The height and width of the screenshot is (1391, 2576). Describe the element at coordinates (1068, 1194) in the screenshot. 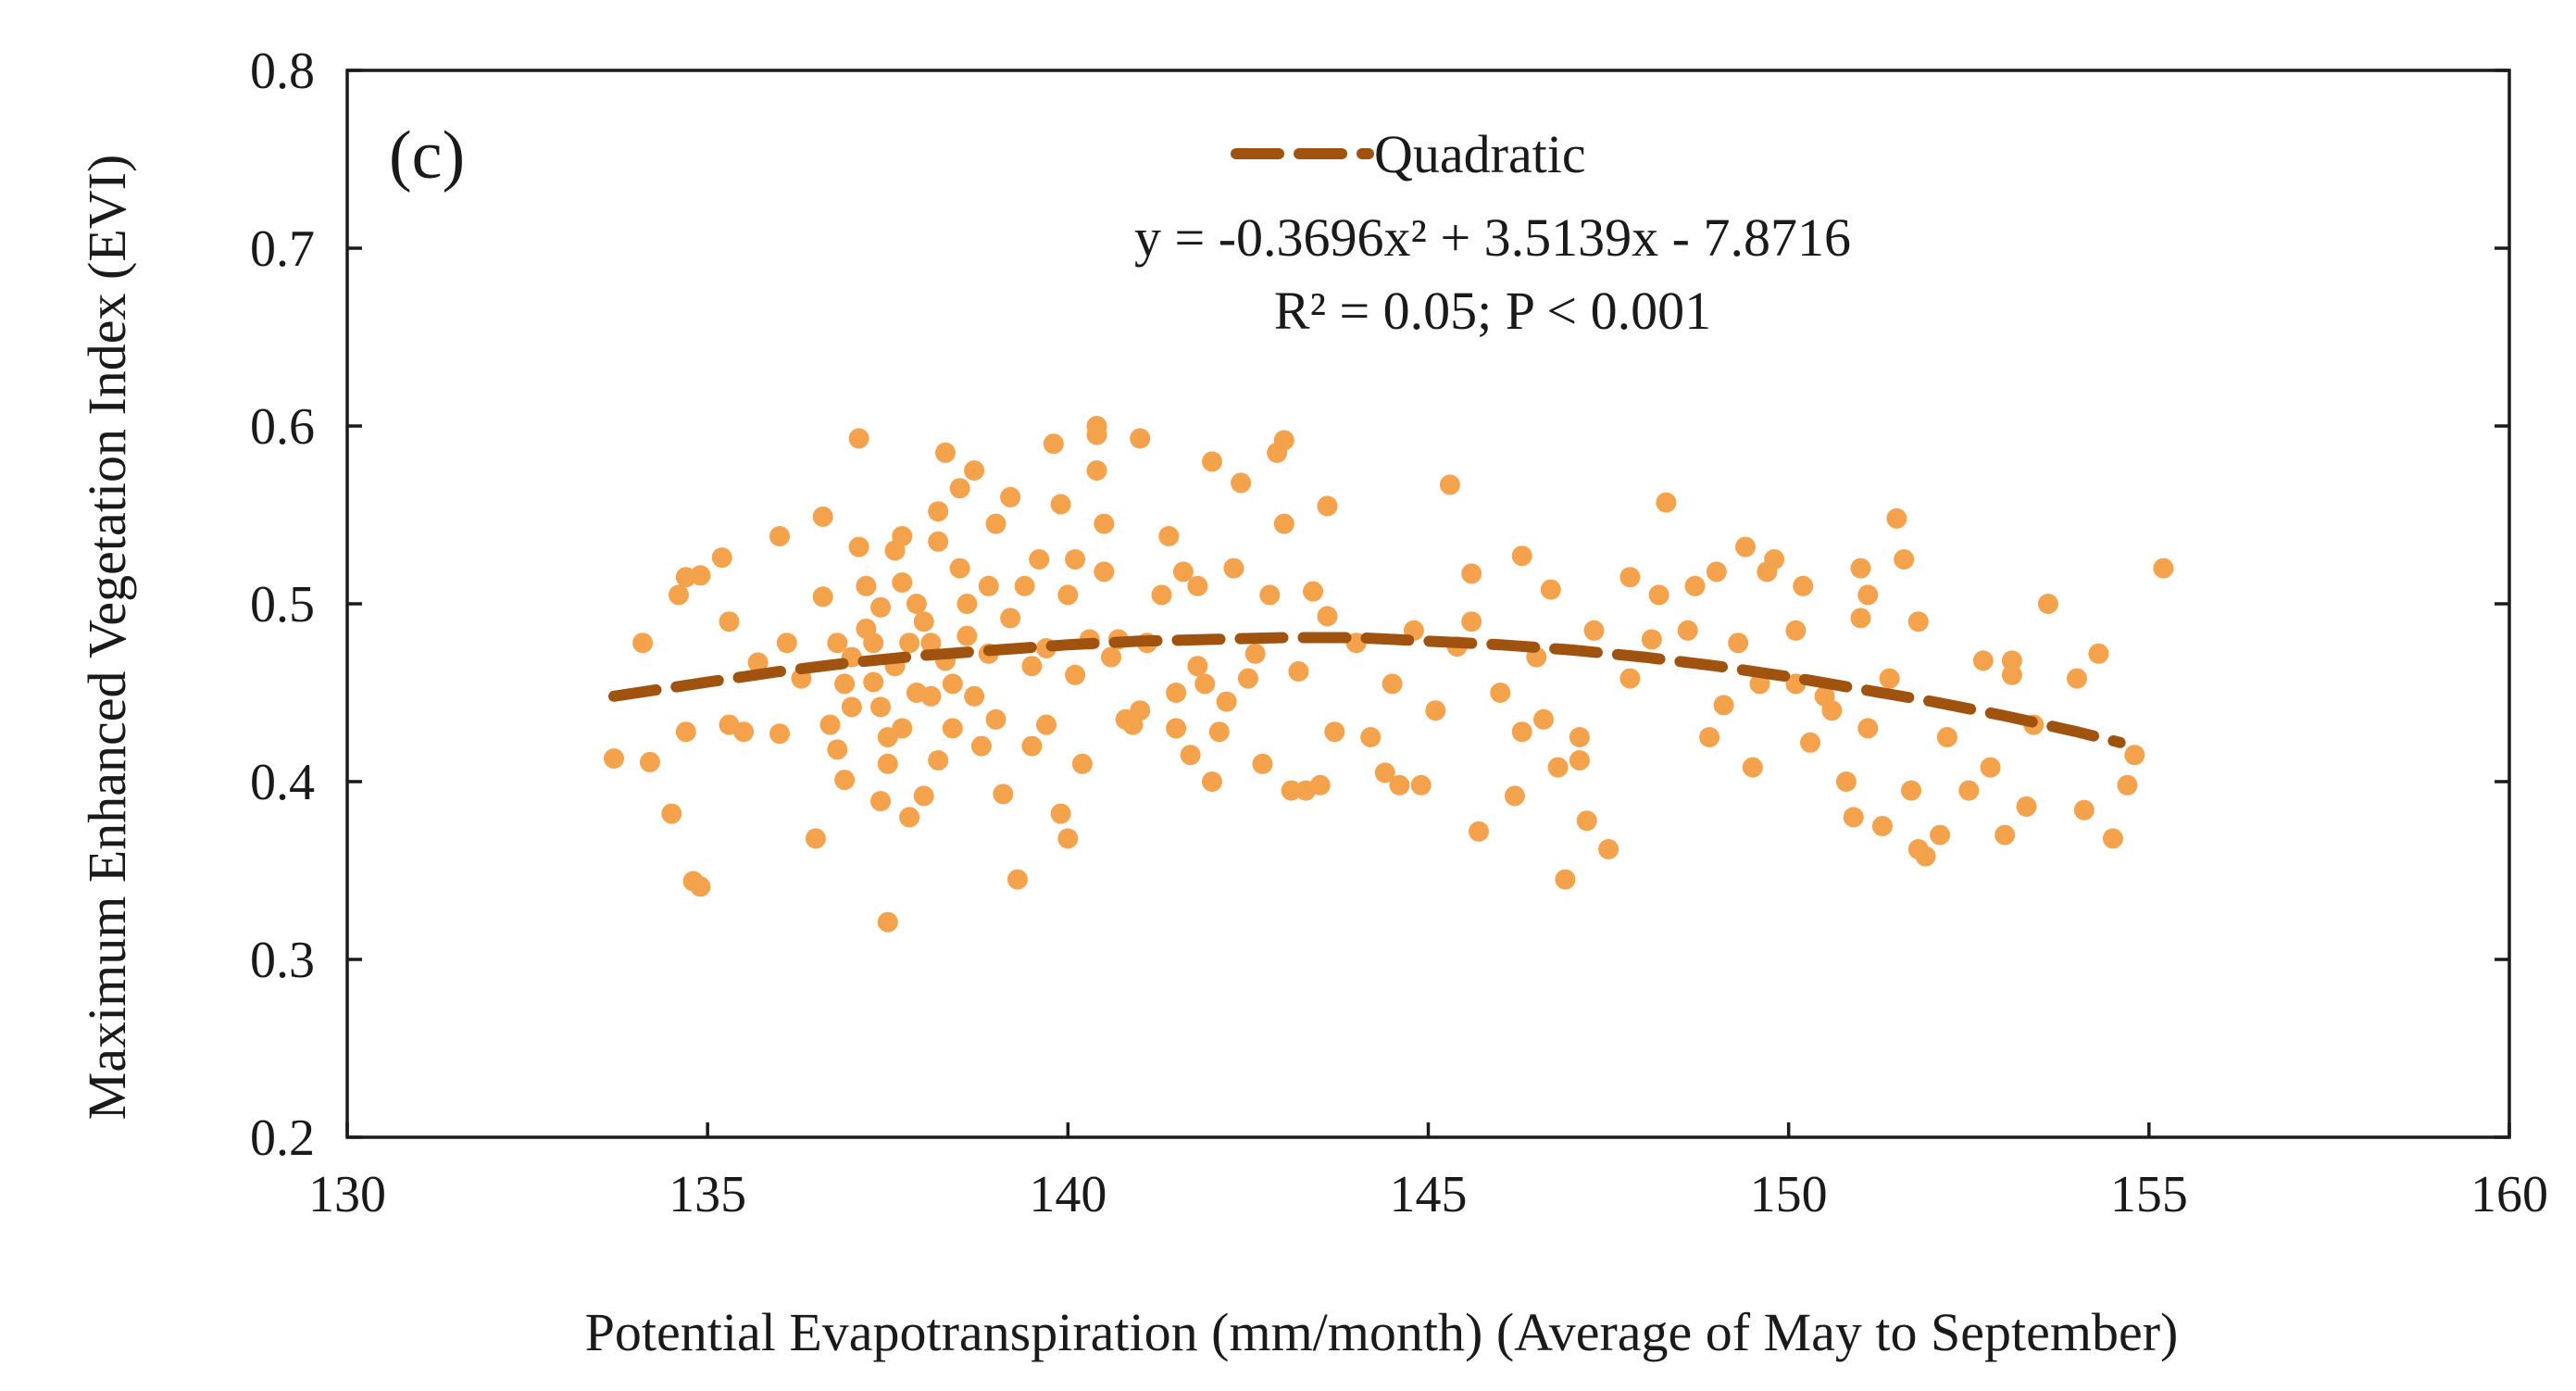

I see `x-tick-label: 140` at that location.